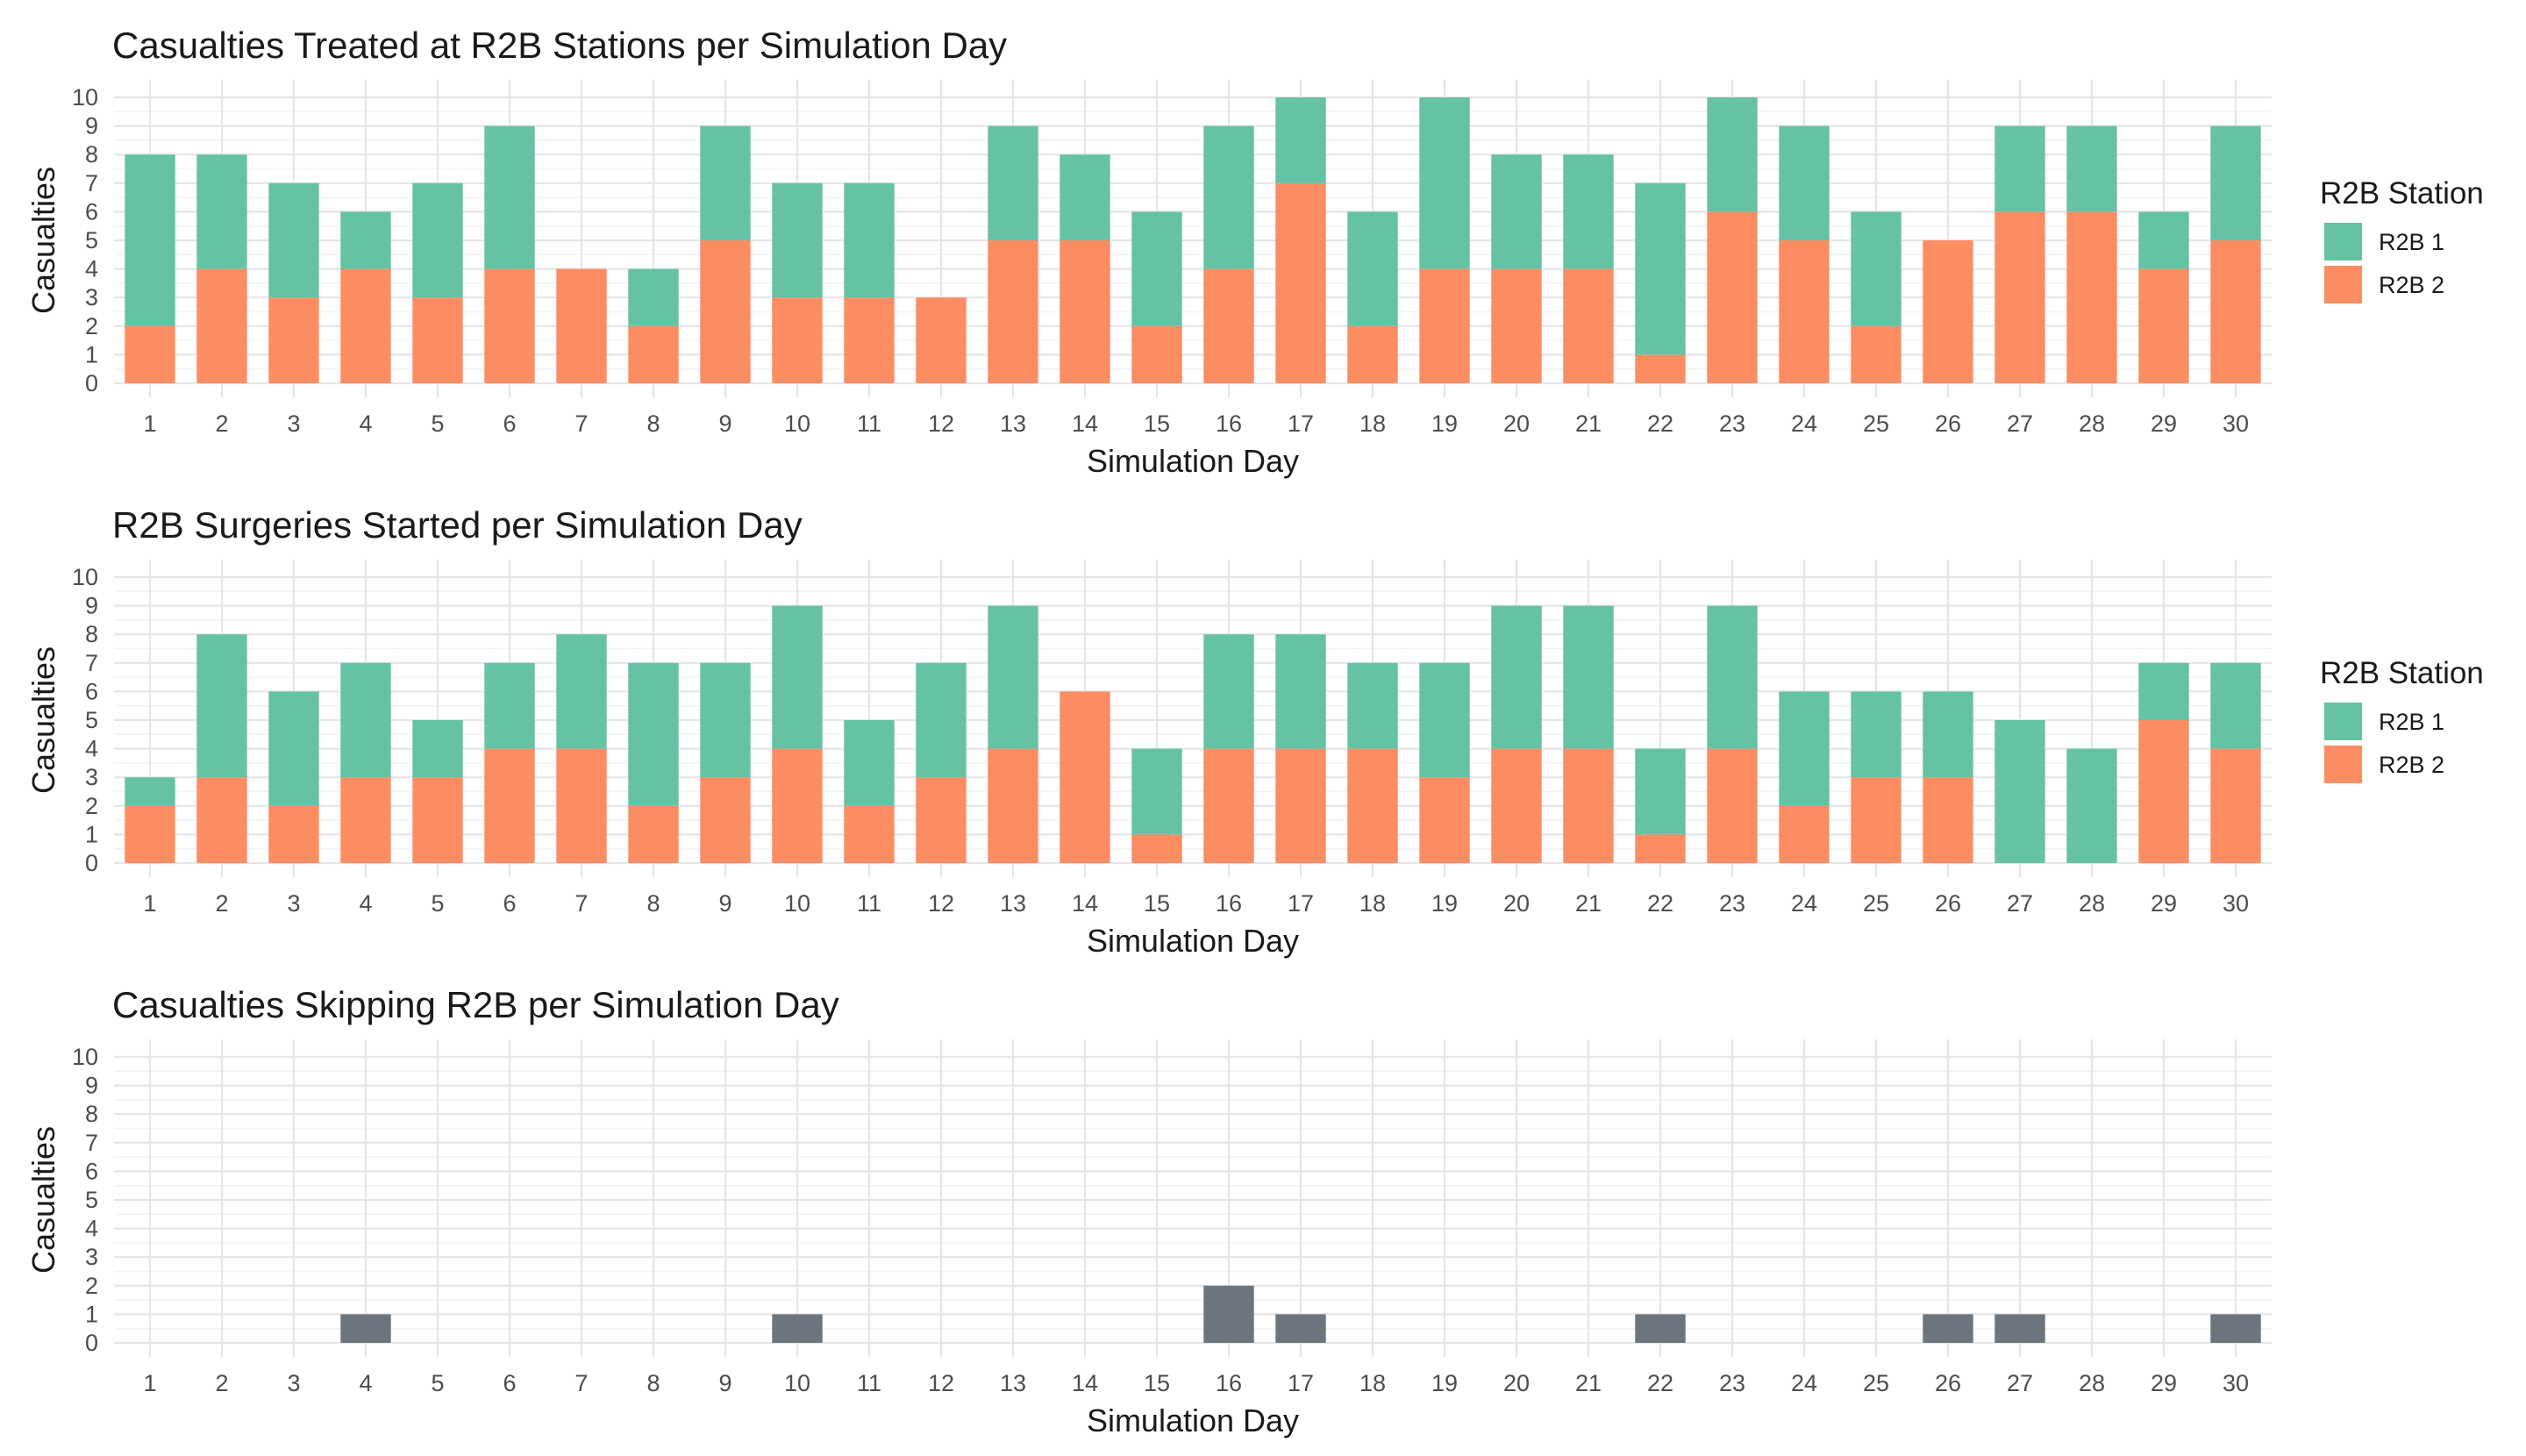  What do you see at coordinates (1157, 423) in the screenshot?
I see `x-tick-label: 15` at bounding box center [1157, 423].